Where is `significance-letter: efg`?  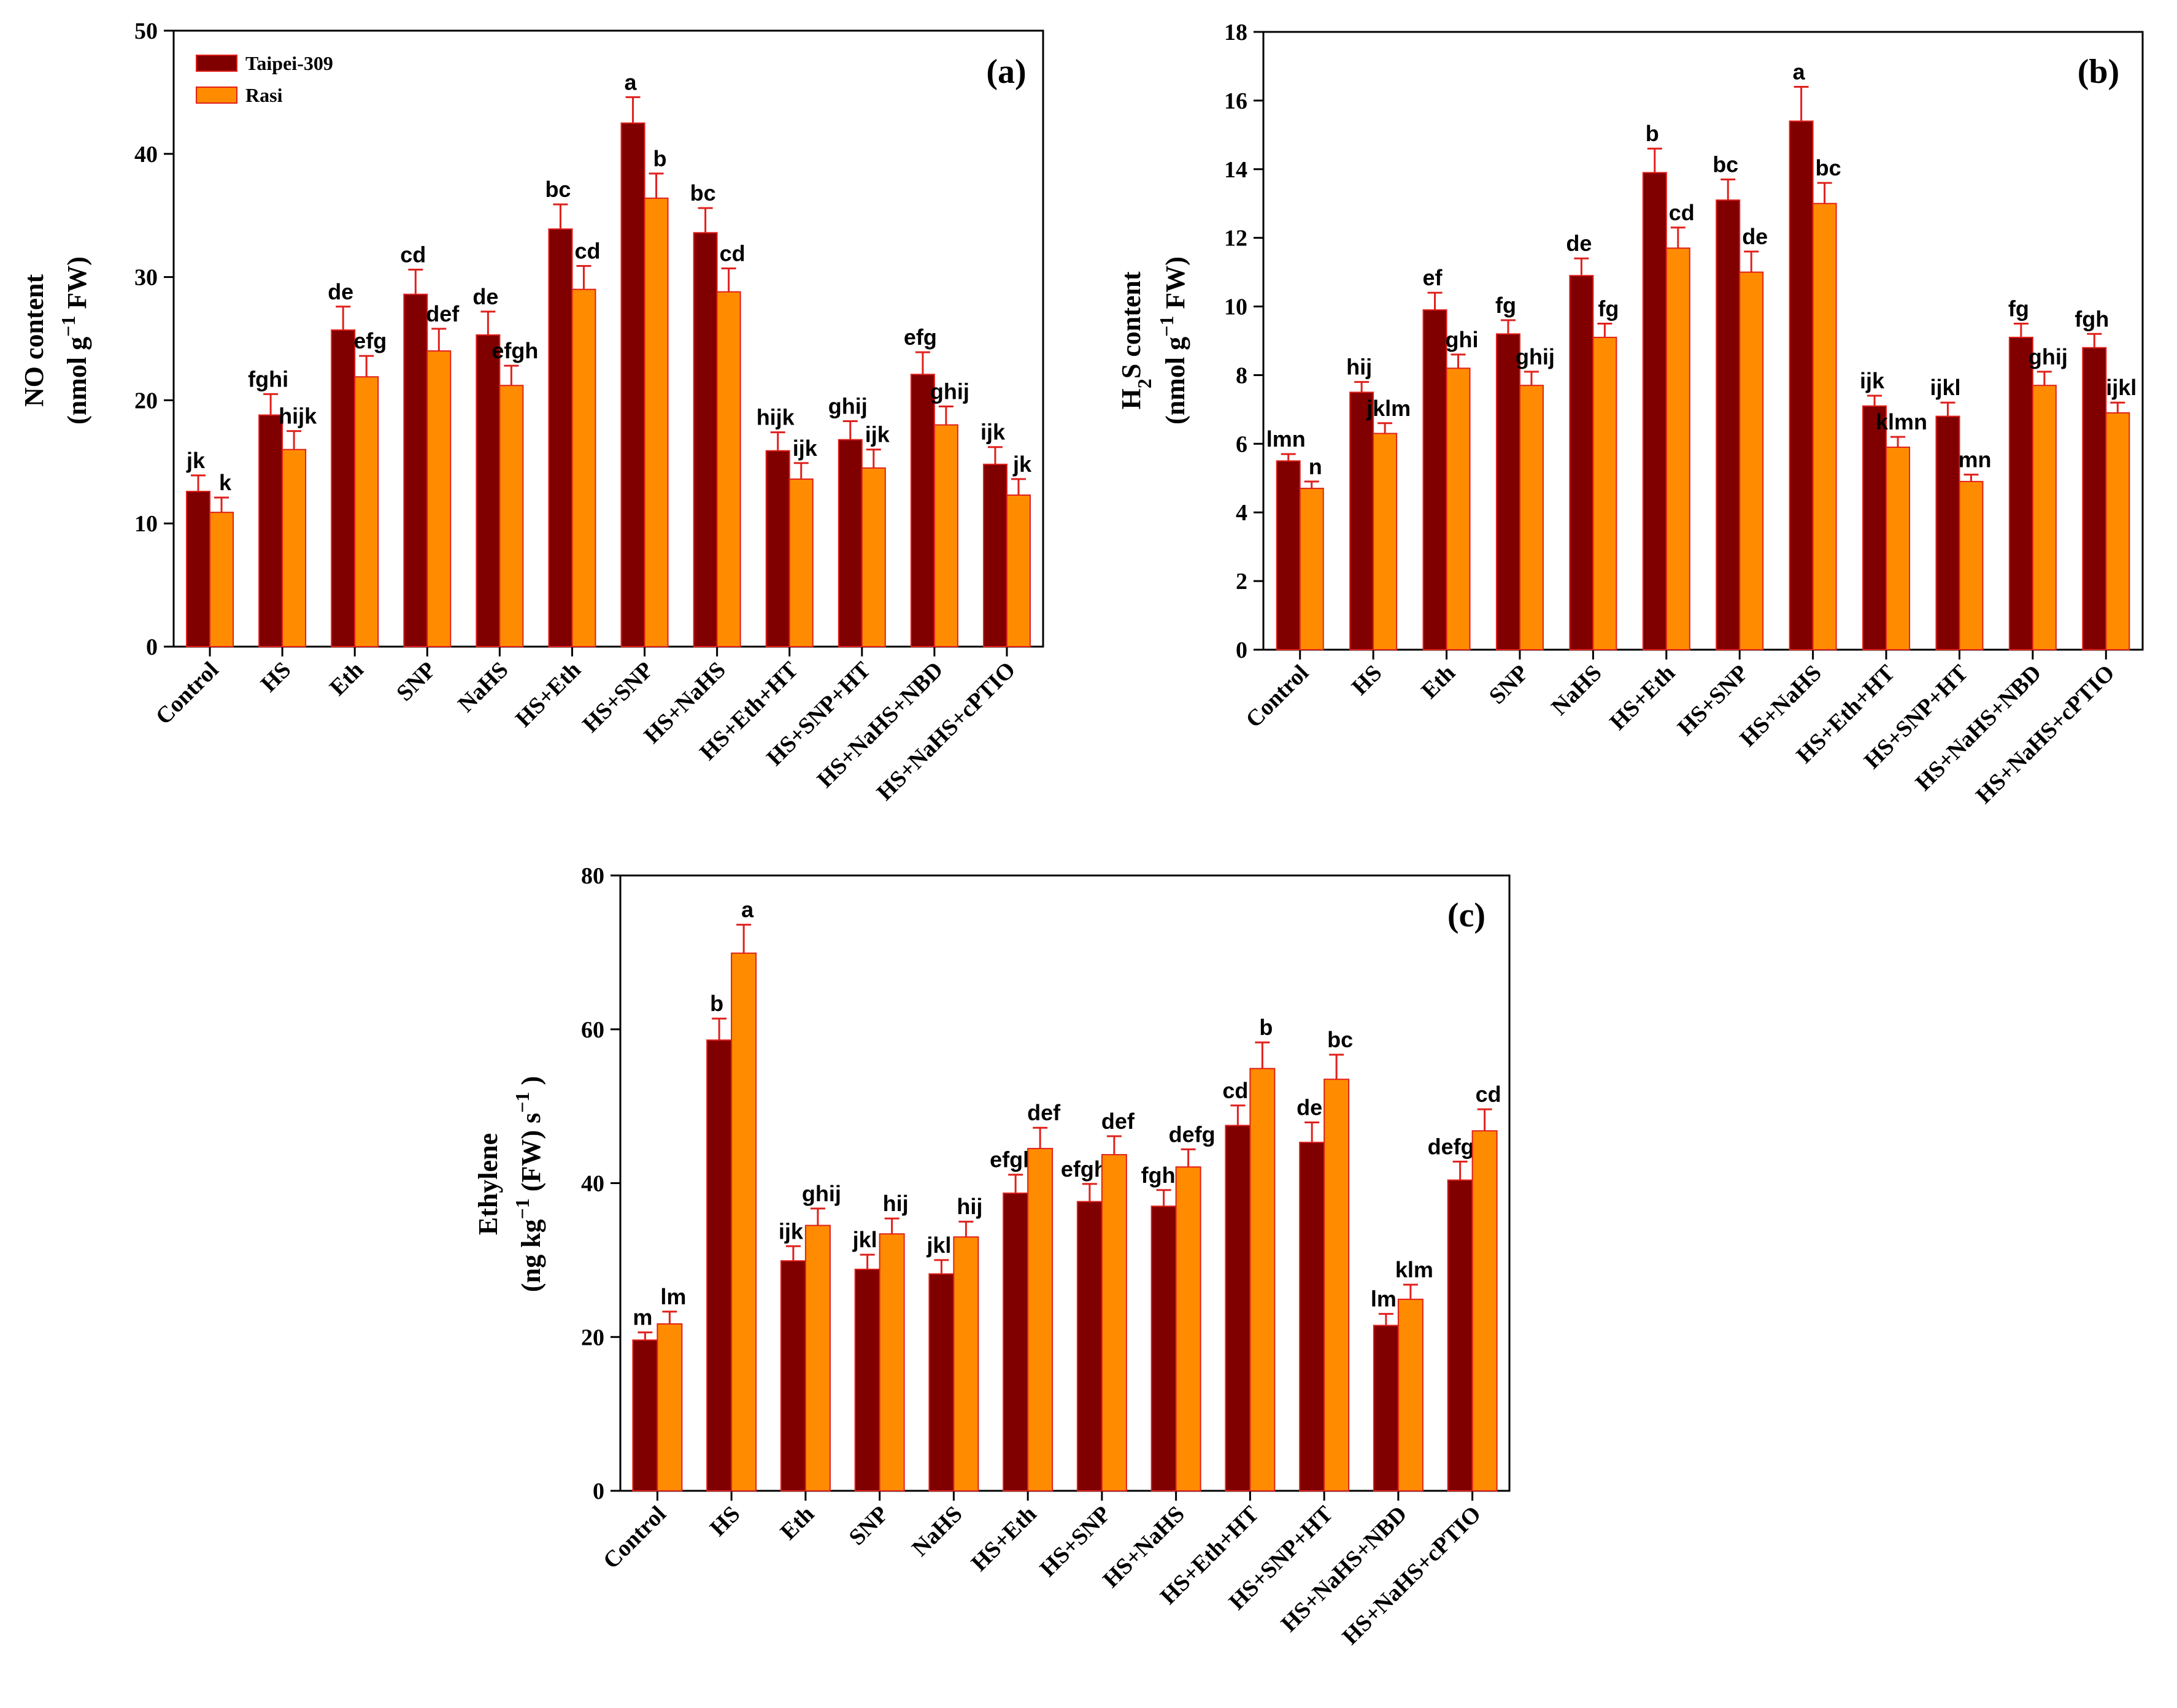
significance-letter: efg is located at coordinates (920, 338).